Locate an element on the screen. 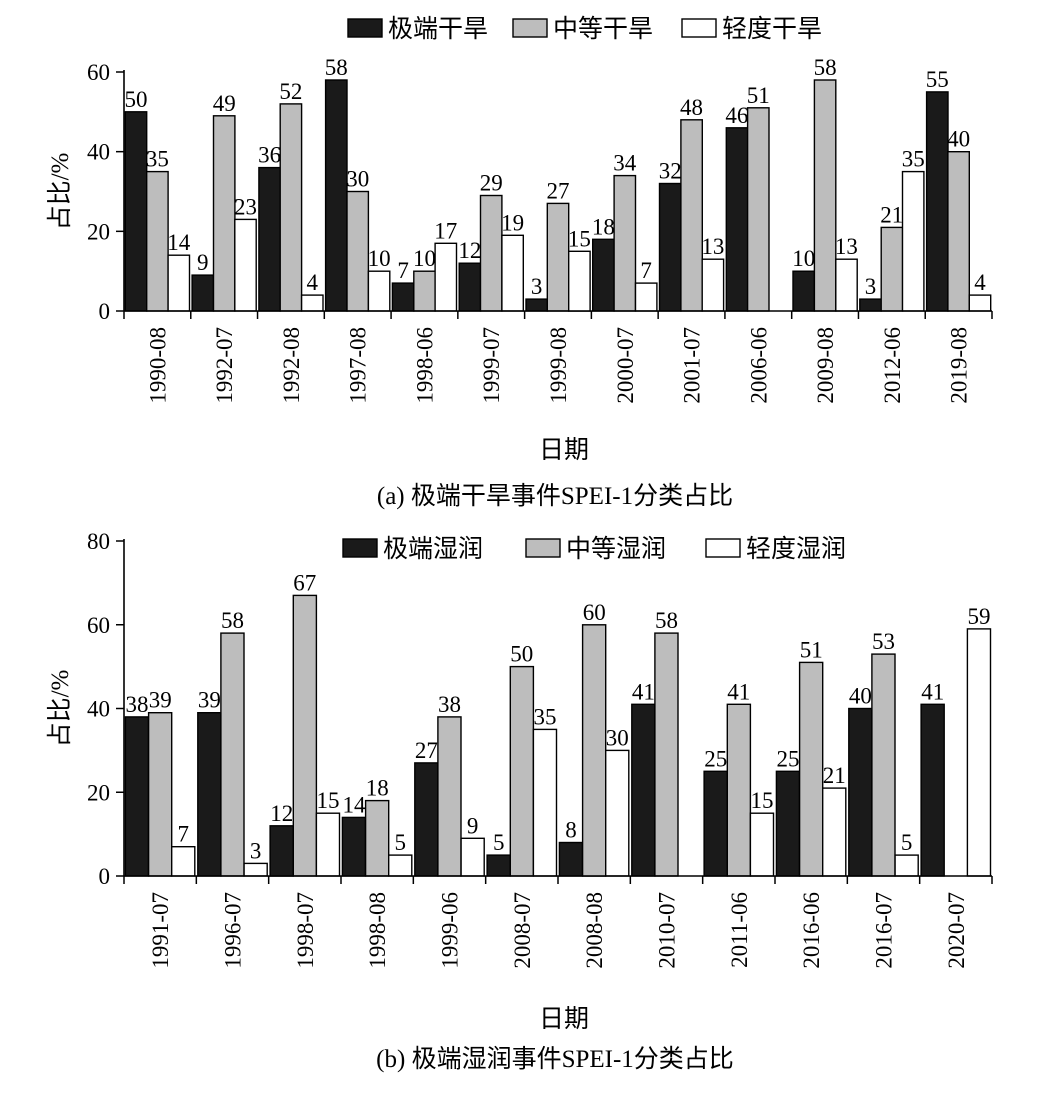 Image resolution: width=1048 pixels, height=1104 pixels. bar-中等湿润-2016-06 is located at coordinates (811, 769).